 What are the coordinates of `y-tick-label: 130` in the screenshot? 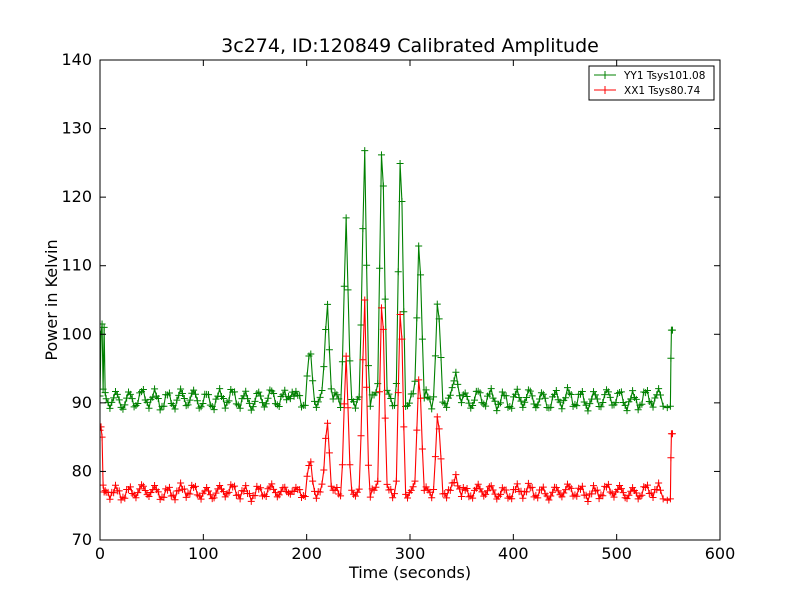 It's located at (76, 128).